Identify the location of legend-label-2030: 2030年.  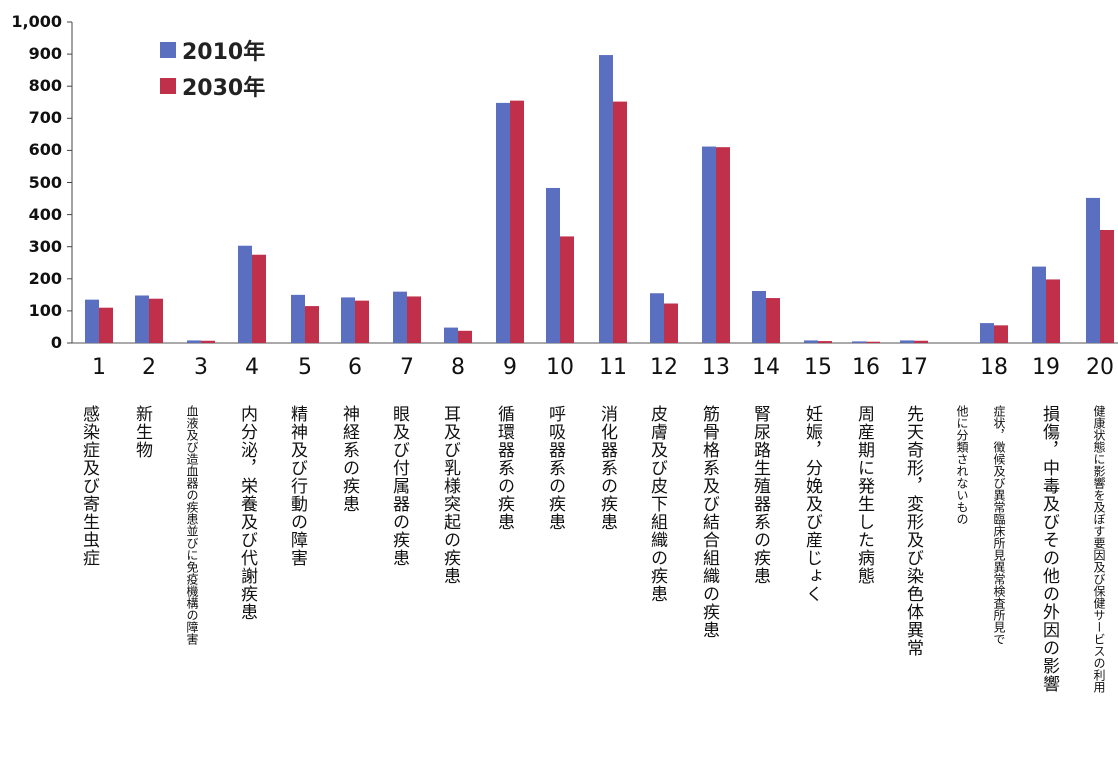
(224, 88).